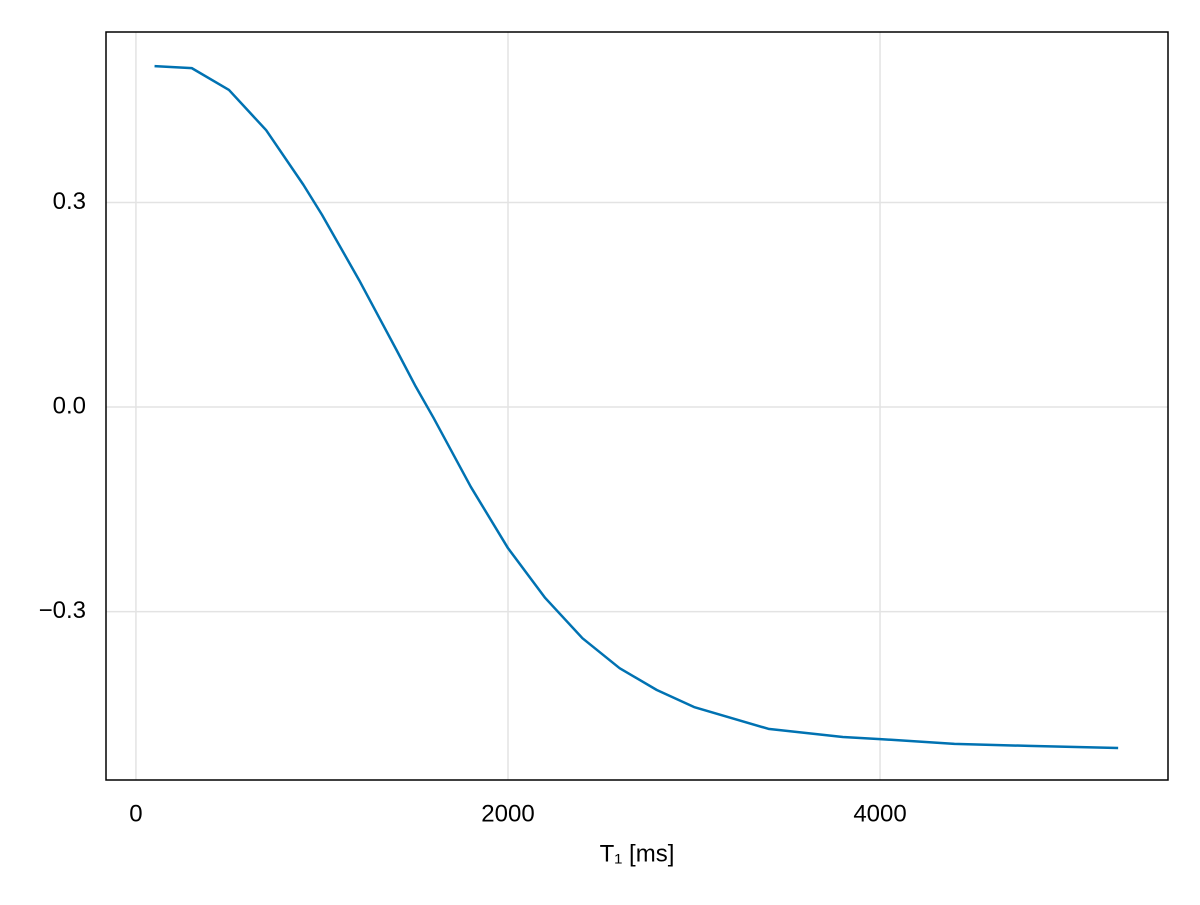 Image resolution: width=1200 pixels, height=905 pixels. What do you see at coordinates (69, 405) in the screenshot?
I see `y-tick-label: 0.0` at bounding box center [69, 405].